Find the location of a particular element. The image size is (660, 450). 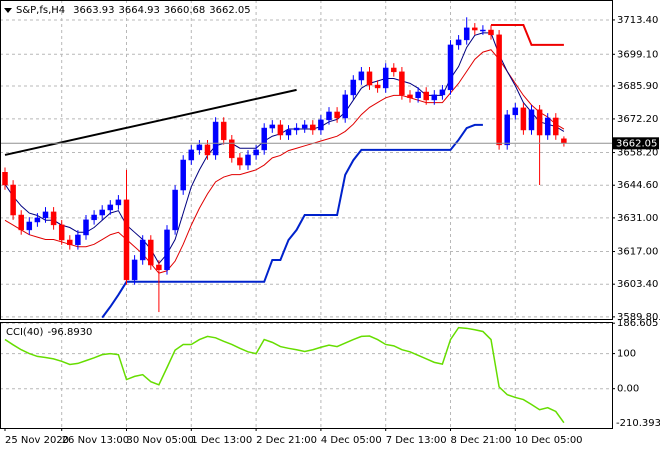

current-price-label: 3662.05 is located at coordinates (636, 143).